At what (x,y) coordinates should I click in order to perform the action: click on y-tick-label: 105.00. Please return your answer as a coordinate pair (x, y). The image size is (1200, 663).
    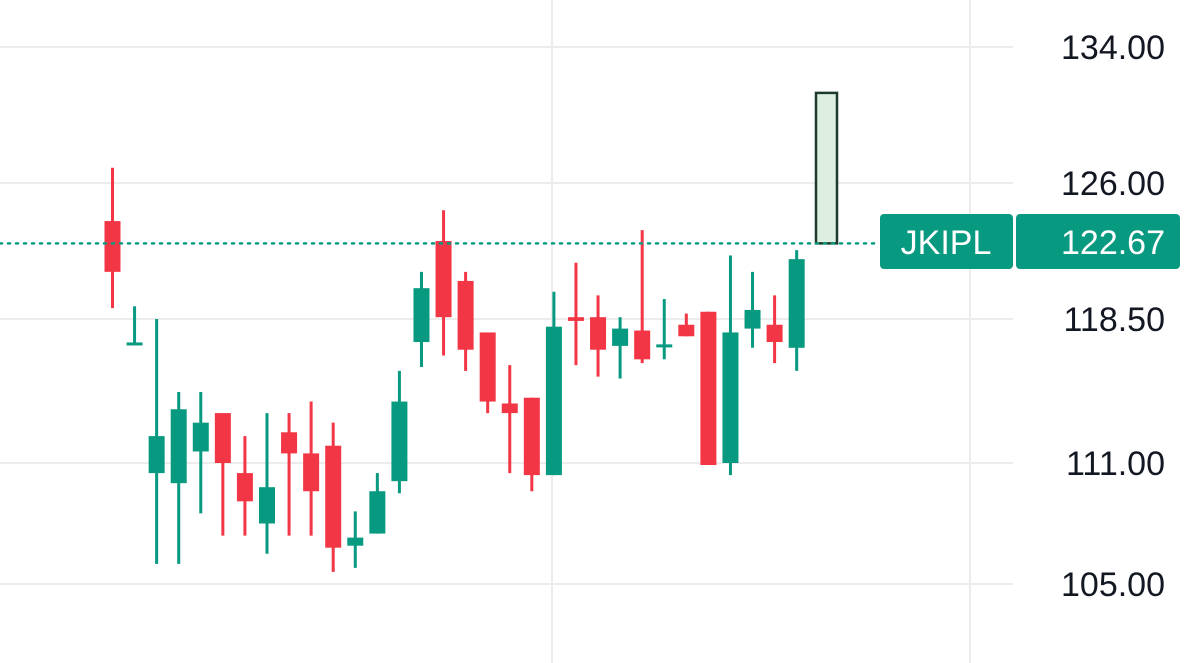
    Looking at the image, I should click on (1113, 585).